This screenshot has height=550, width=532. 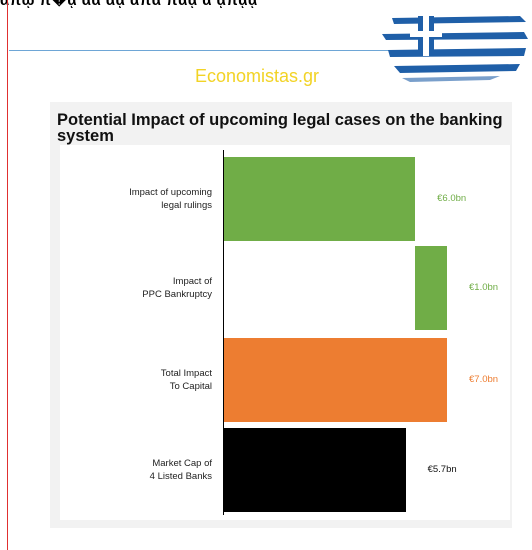 What do you see at coordinates (147, 380) in the screenshot?
I see `category-label-wrap: Total Impact To Capital` at bounding box center [147, 380].